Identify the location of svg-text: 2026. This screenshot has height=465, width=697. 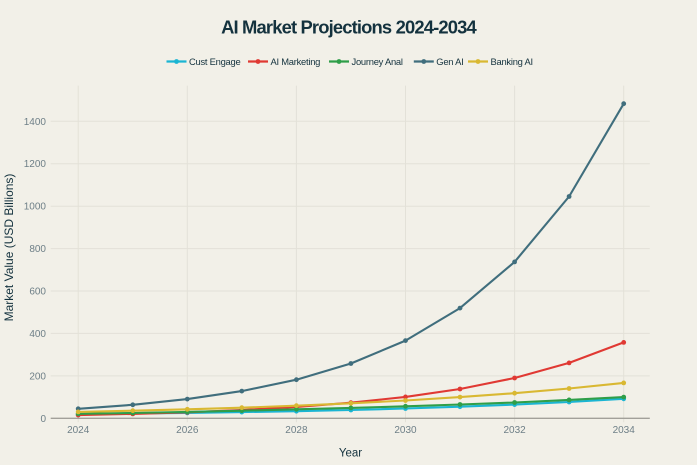
(187, 430).